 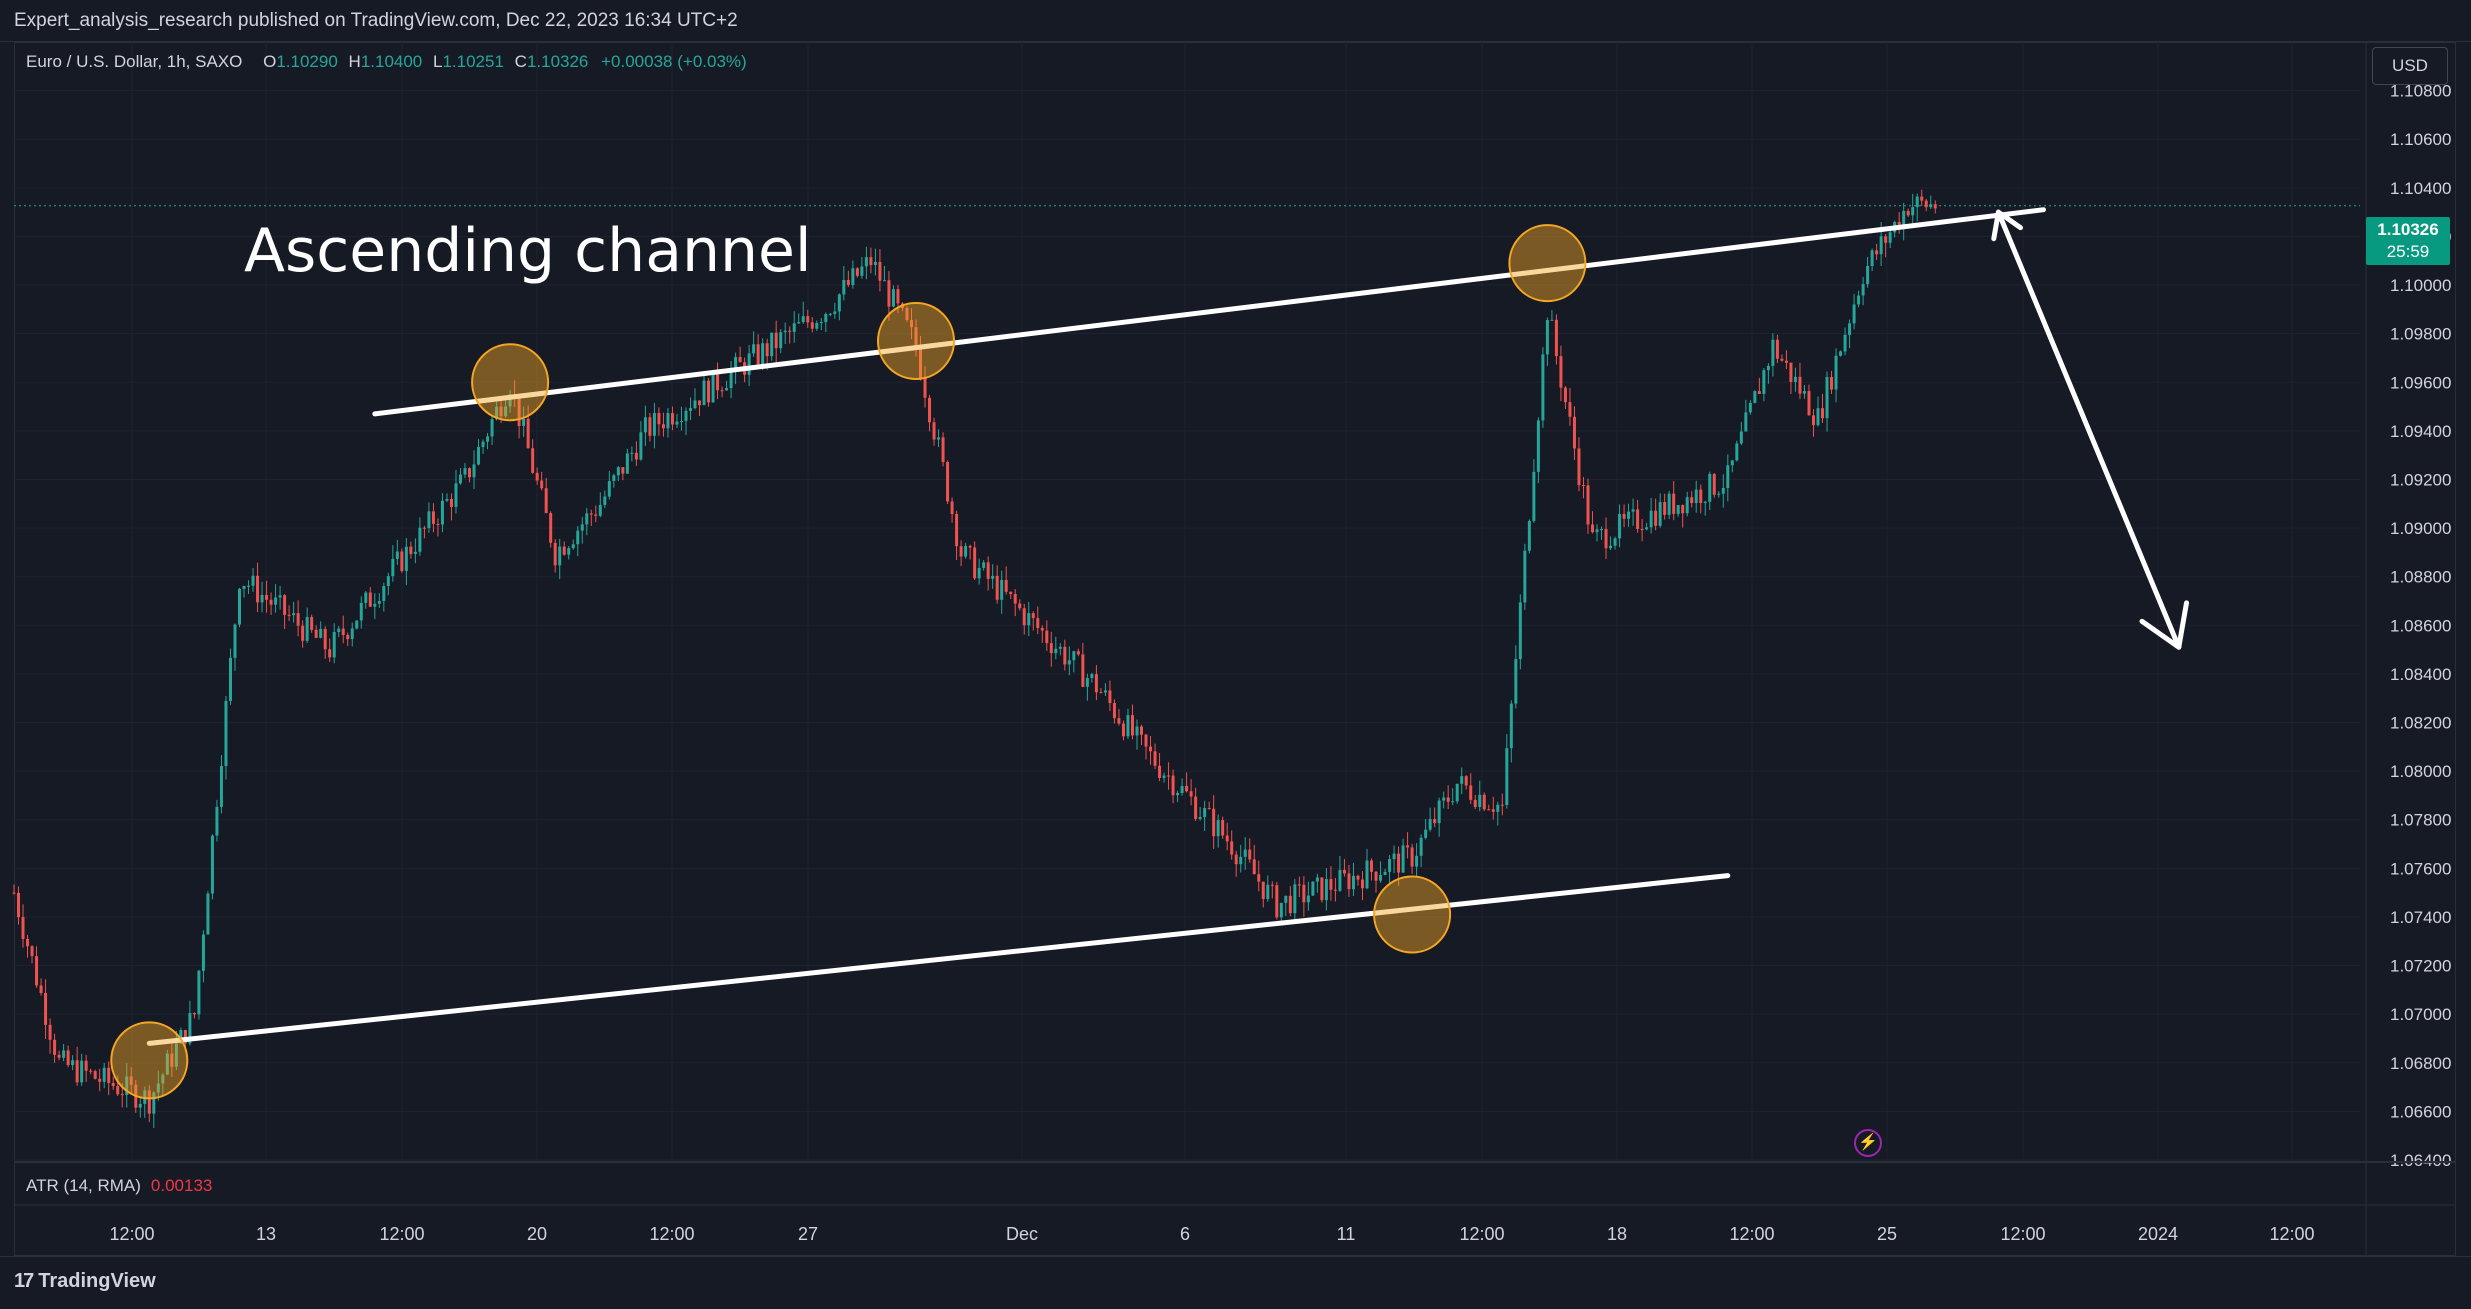 I want to click on y-tick-label: 1.07400, so click(x=2420, y=917).